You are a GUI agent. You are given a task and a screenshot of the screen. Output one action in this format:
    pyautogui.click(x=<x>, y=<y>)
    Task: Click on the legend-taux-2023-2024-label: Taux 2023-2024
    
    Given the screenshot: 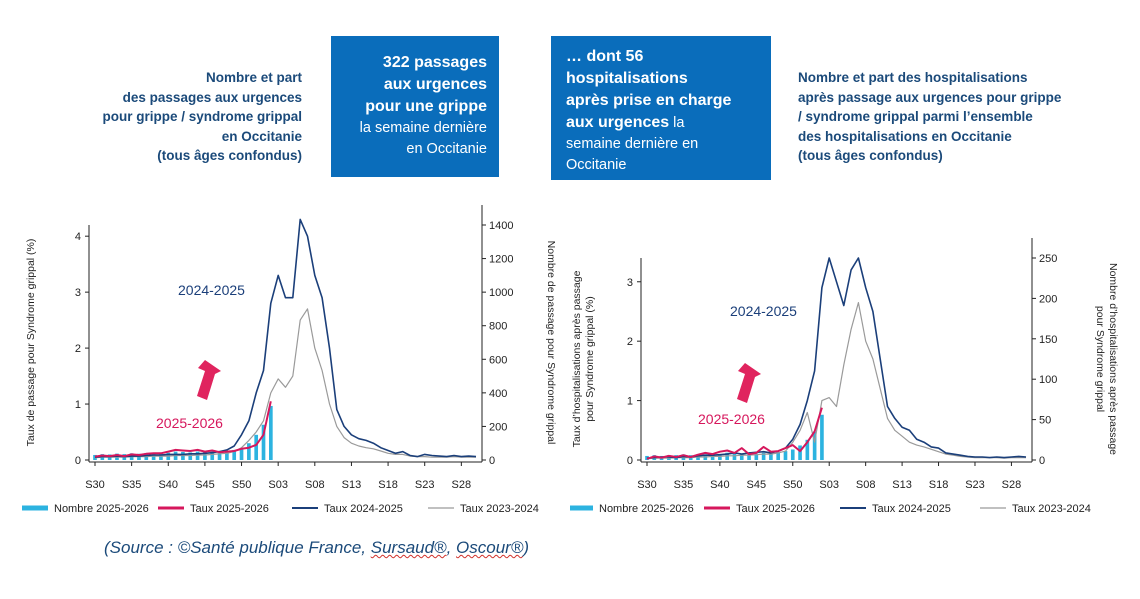 What is the action you would take?
    pyautogui.click(x=1051, y=509)
    